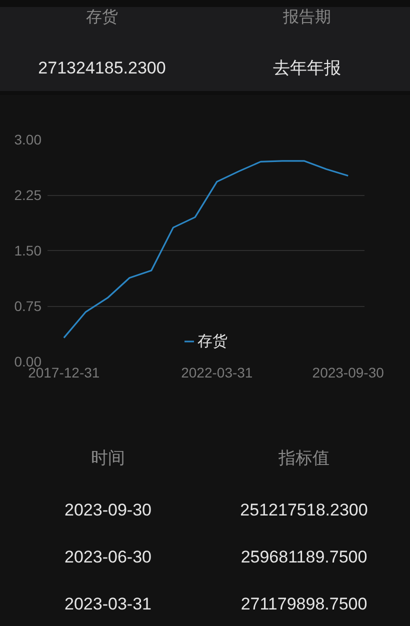 The width and height of the screenshot is (410, 626). I want to click on x-tick-label: 2023-09-30, so click(348, 372).